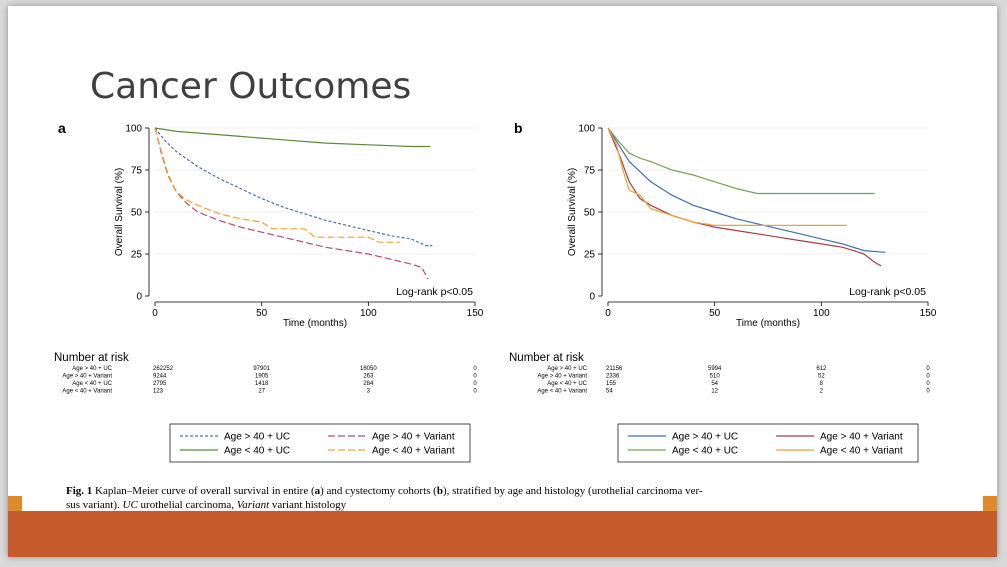 This screenshot has height=567, width=1007. What do you see at coordinates (94, 505) in the screenshot?
I see `caption-text-4: sus variant).` at bounding box center [94, 505].